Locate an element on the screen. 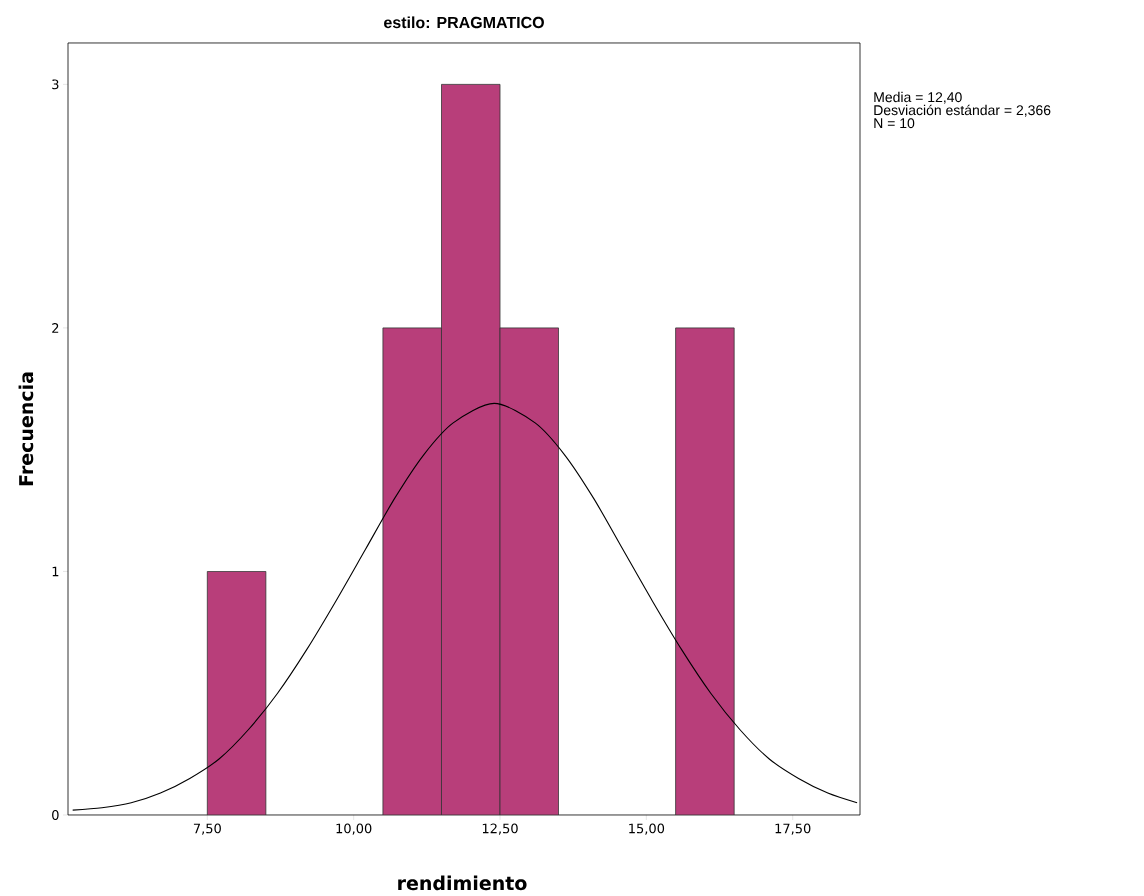 The image size is (1144, 896). x-tick-label: 10,00 is located at coordinates (354, 829).